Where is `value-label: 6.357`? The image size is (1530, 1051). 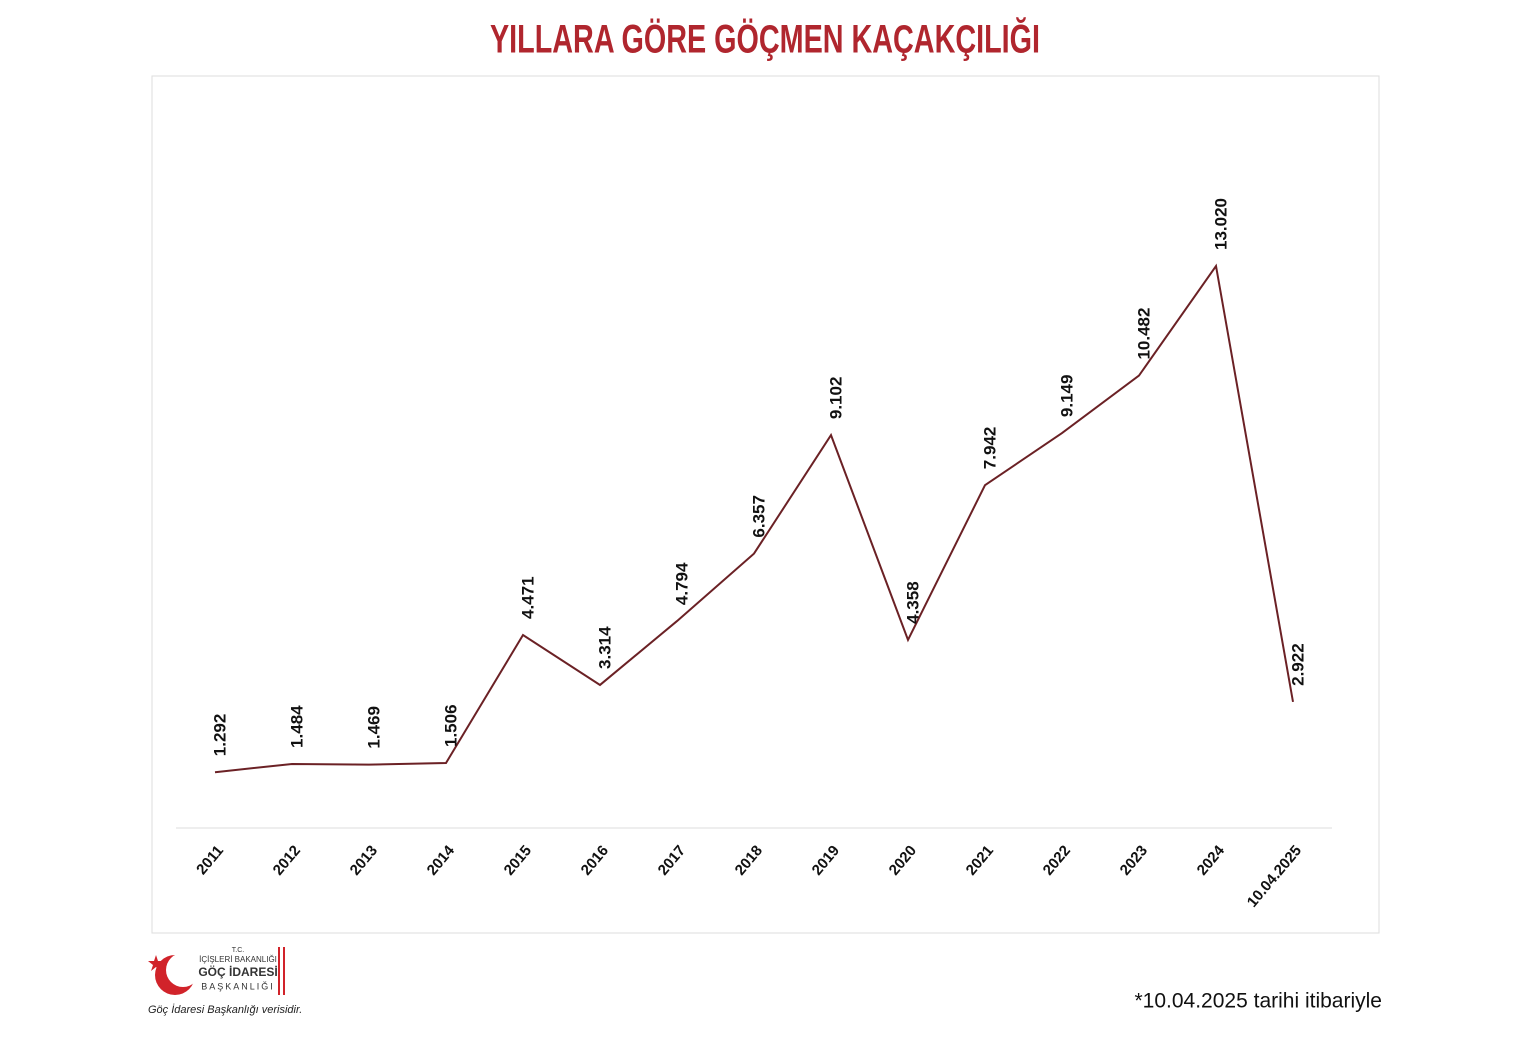
value-label: 6.357 is located at coordinates (758, 516).